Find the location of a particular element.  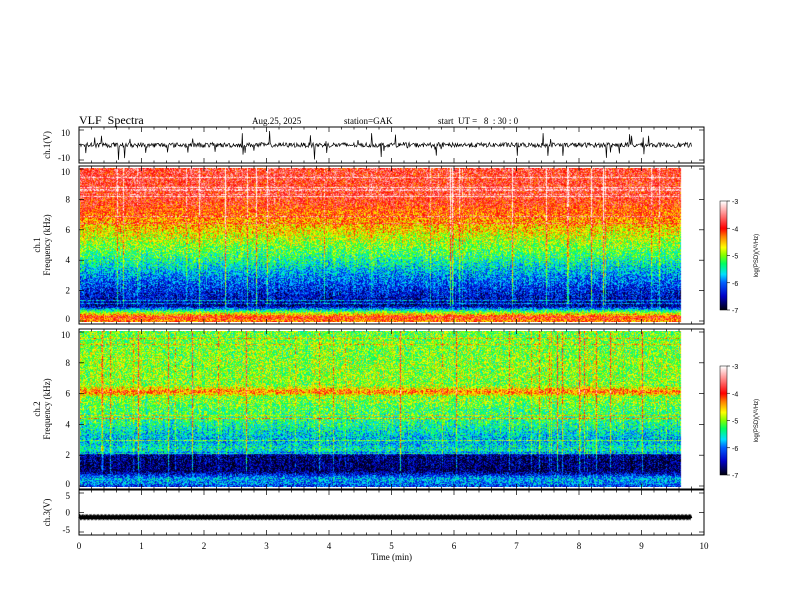

y-tick-label: -5 is located at coordinates (67, 530).